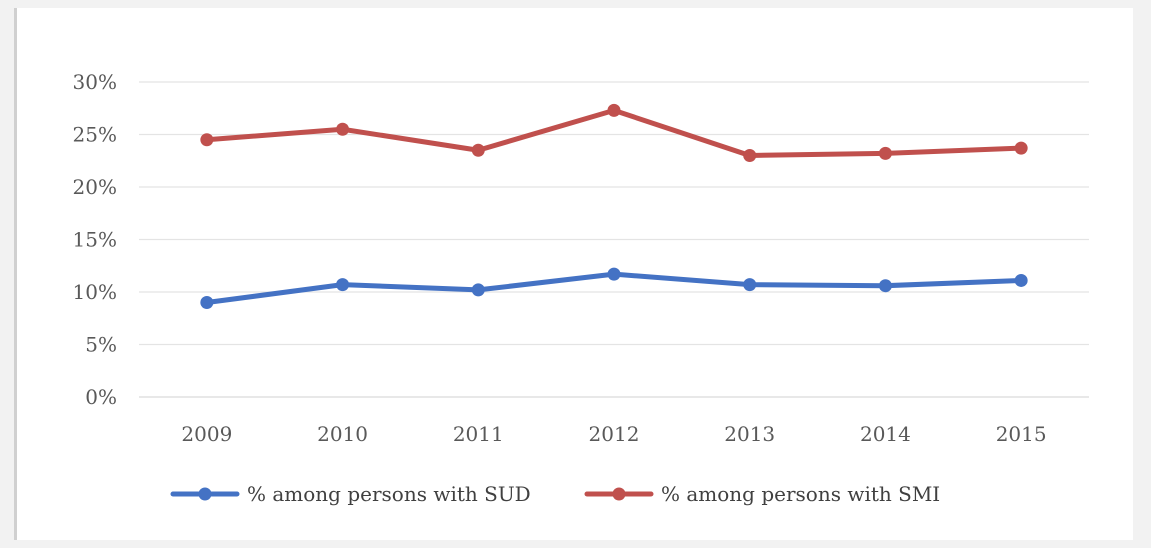 Image resolution: width=1151 pixels, height=548 pixels. What do you see at coordinates (206, 434) in the screenshot?
I see `x-tick-label: 2009` at bounding box center [206, 434].